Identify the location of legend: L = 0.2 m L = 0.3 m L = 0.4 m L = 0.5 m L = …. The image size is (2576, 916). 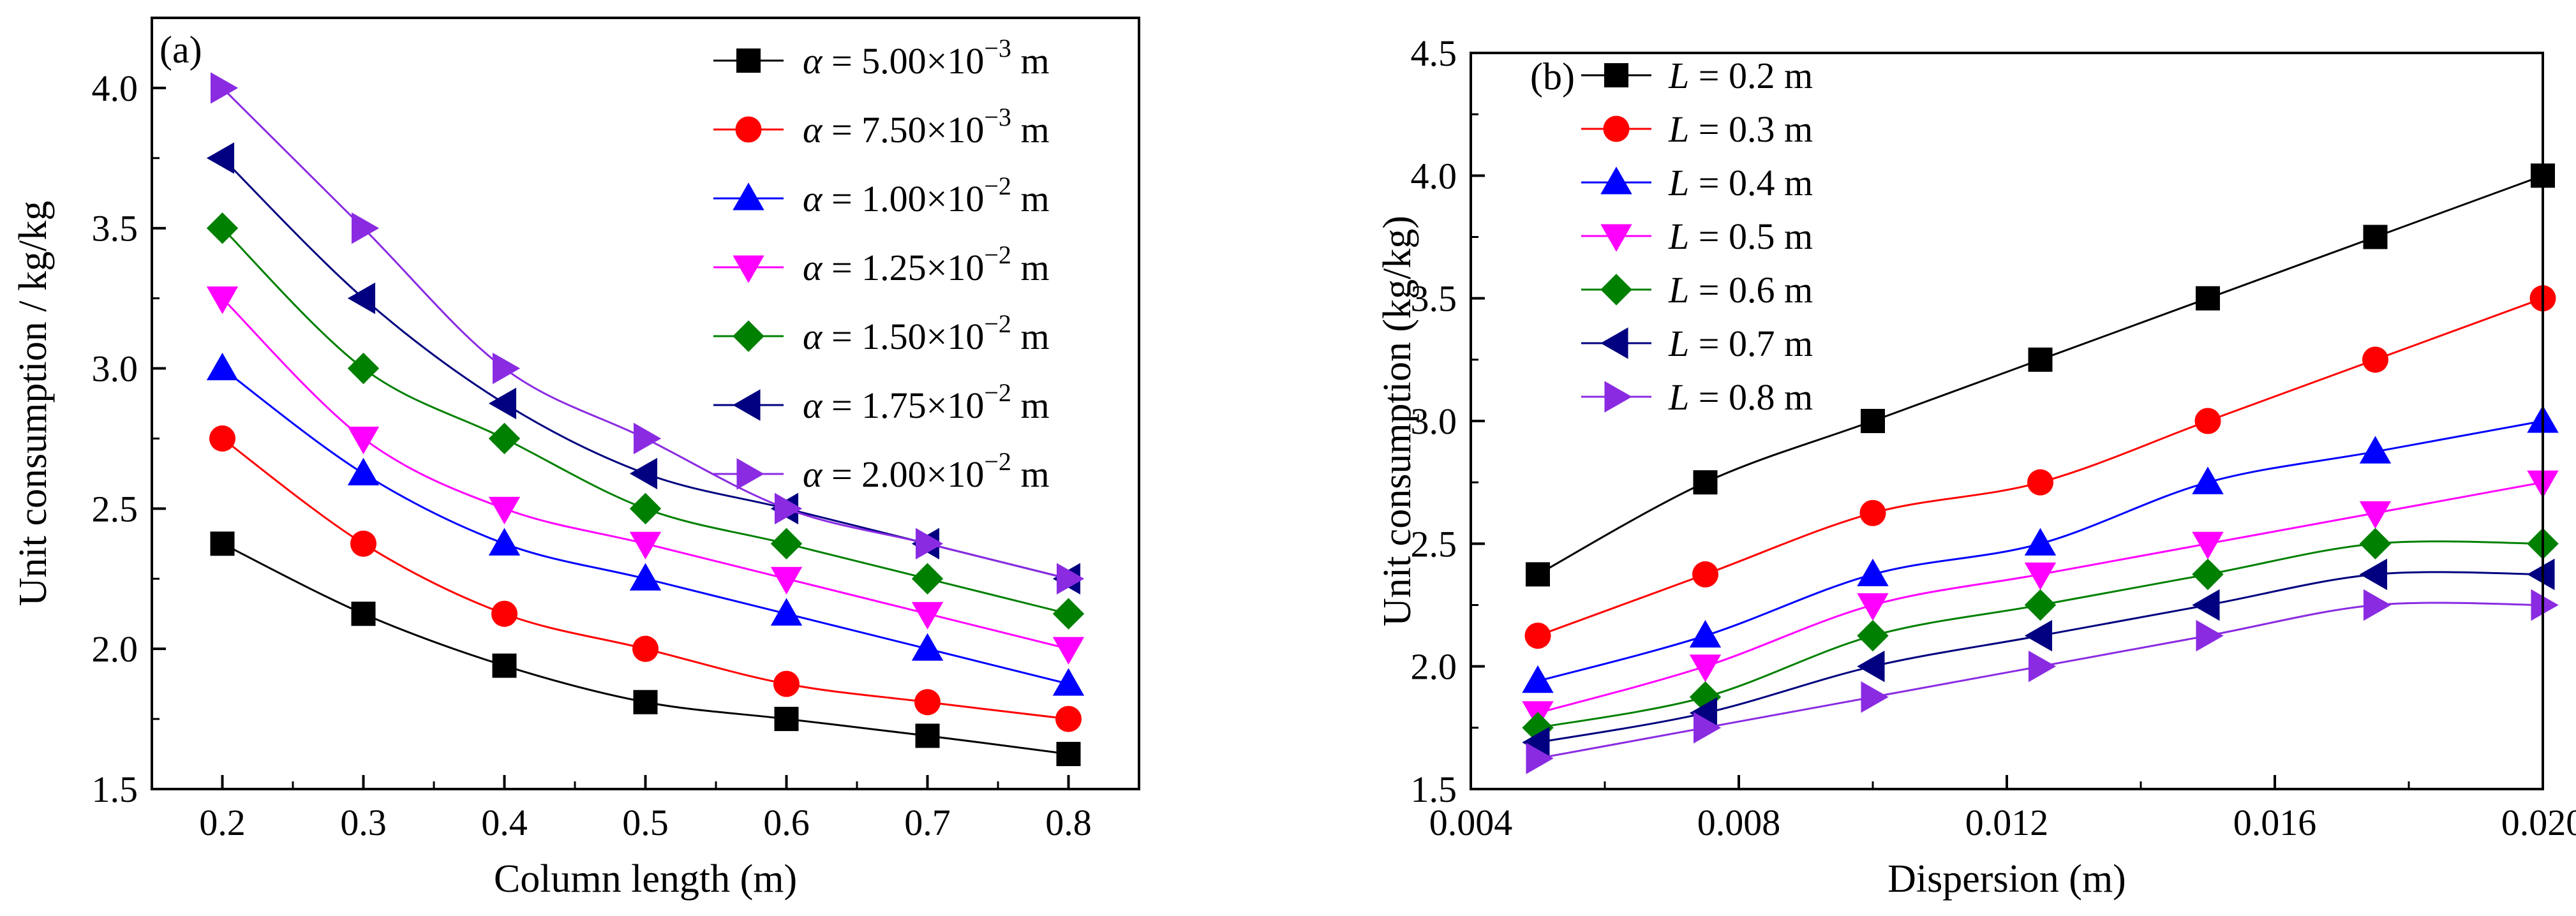
(1697, 236).